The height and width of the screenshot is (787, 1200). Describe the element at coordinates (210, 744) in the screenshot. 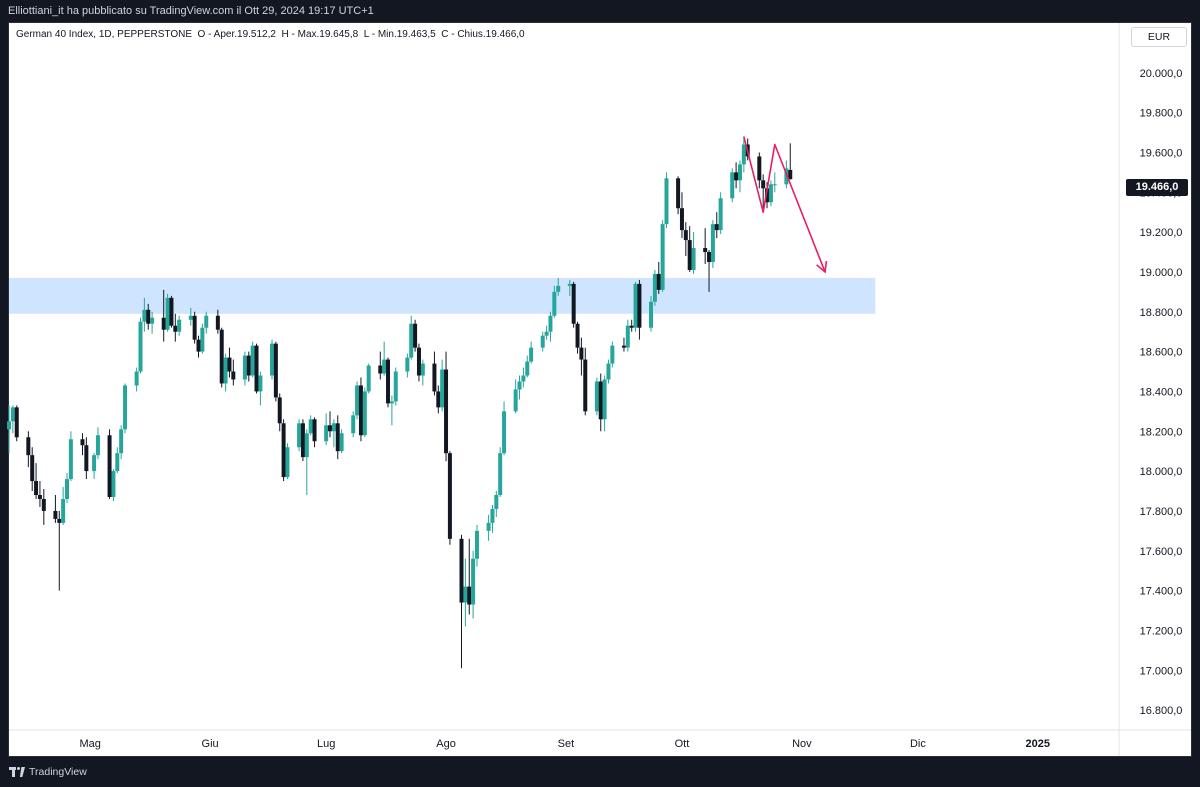

I see `x-tick-label: Giu` at that location.